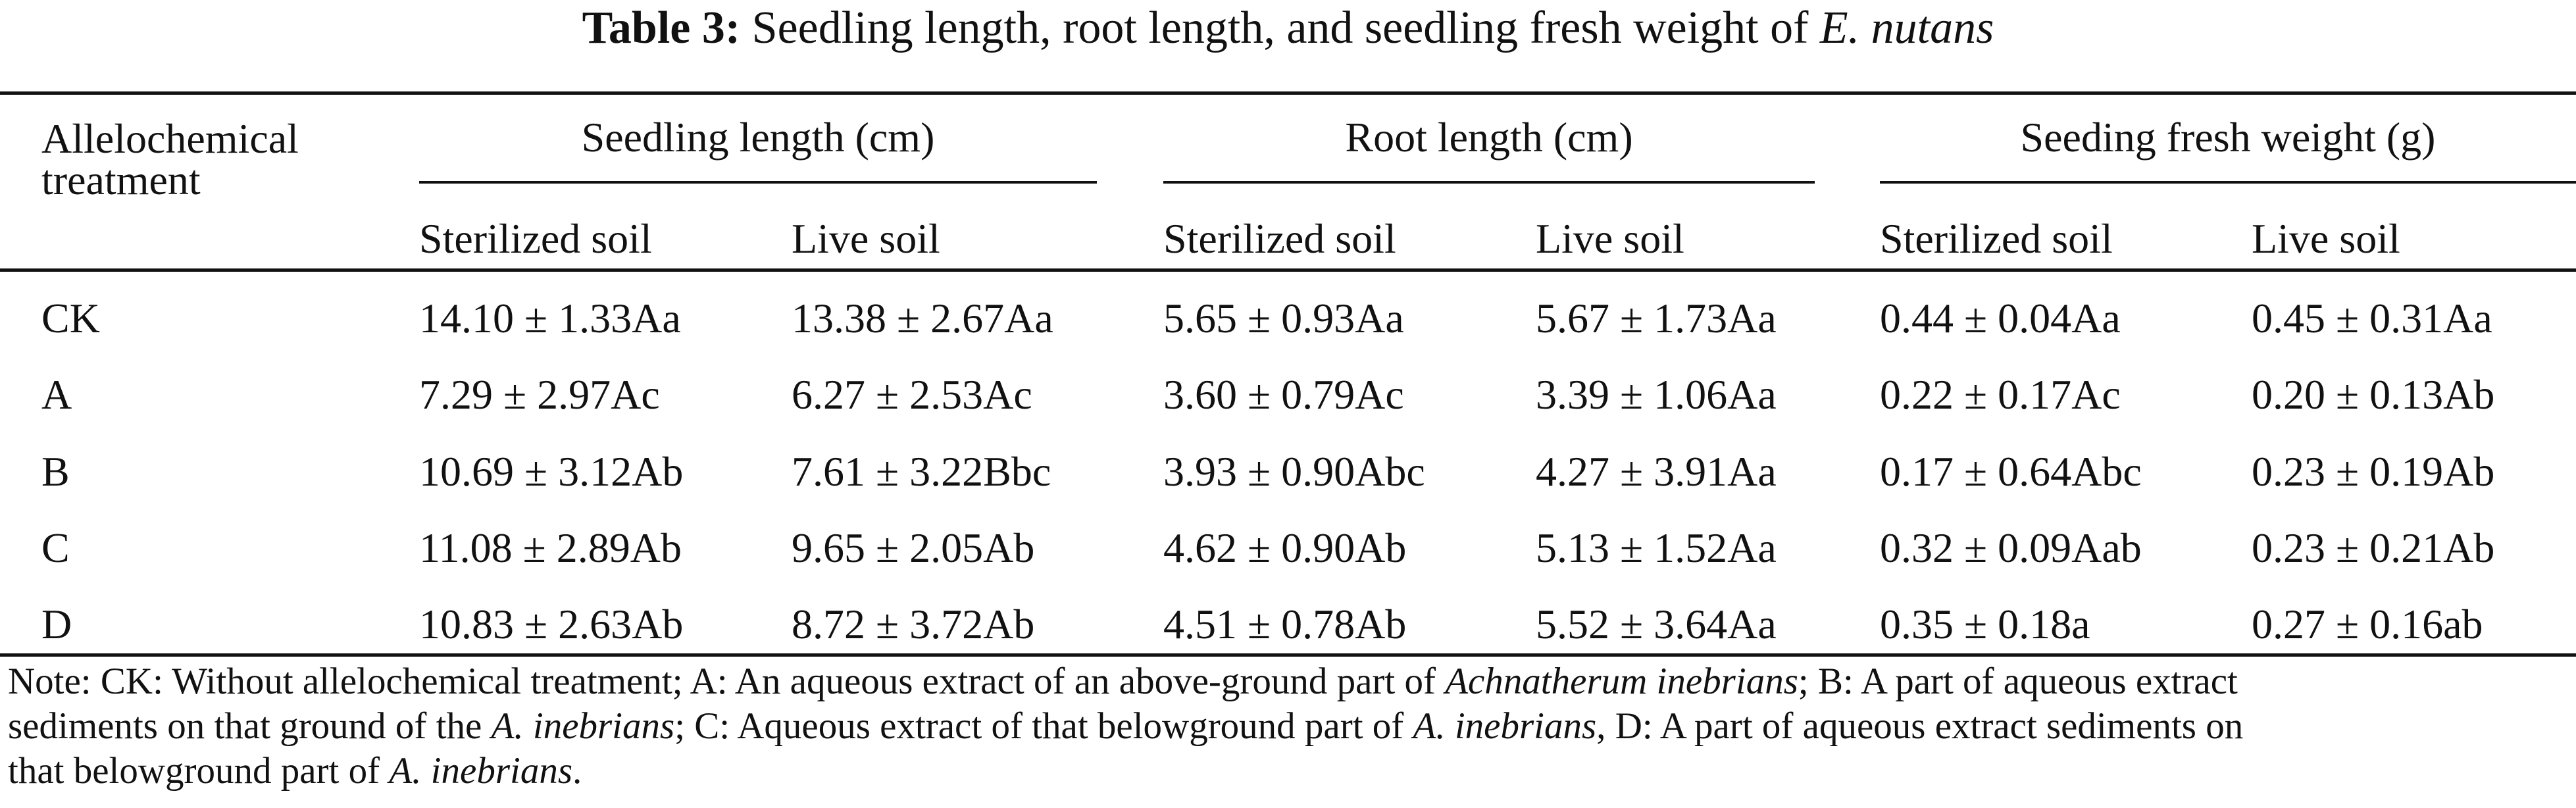 This screenshot has width=2576, height=808. I want to click on group-rule-fresh-weight, so click(2228, 182).